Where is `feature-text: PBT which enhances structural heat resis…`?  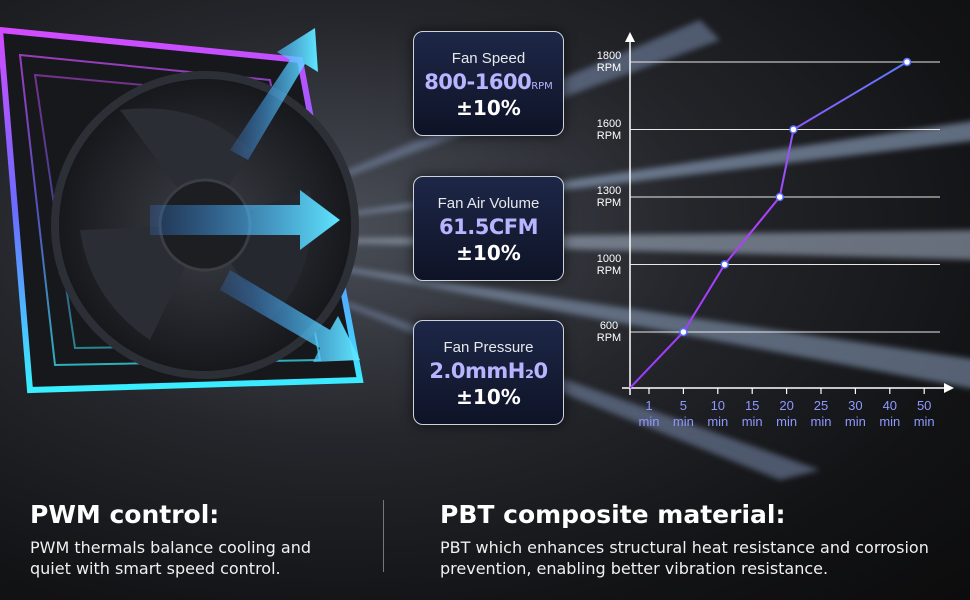
feature-text: PBT which enhances structural heat resis… is located at coordinates (684, 558).